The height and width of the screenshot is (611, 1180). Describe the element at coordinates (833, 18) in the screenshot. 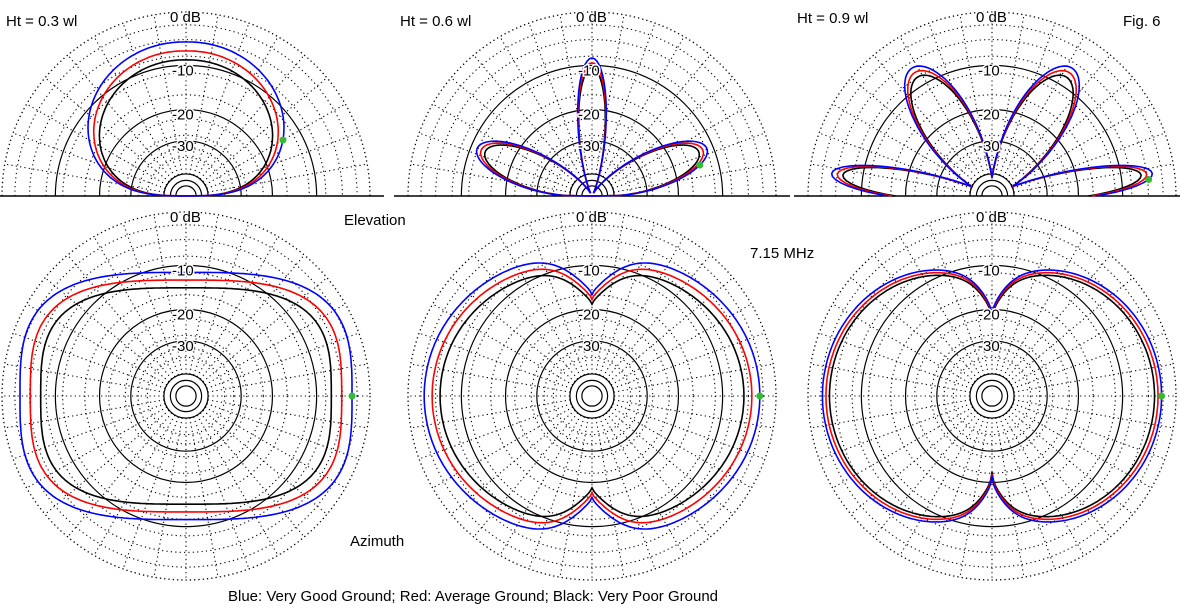

I see `plot-3-height-label: Ht = 0.9 wl` at that location.